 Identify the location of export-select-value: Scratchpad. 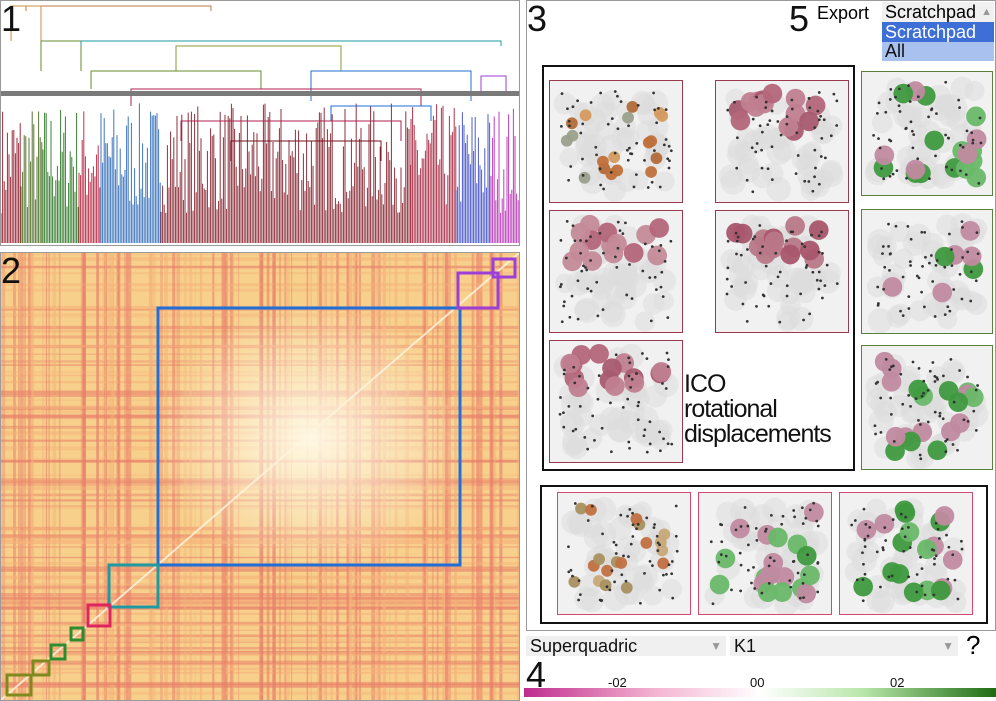
(931, 12).